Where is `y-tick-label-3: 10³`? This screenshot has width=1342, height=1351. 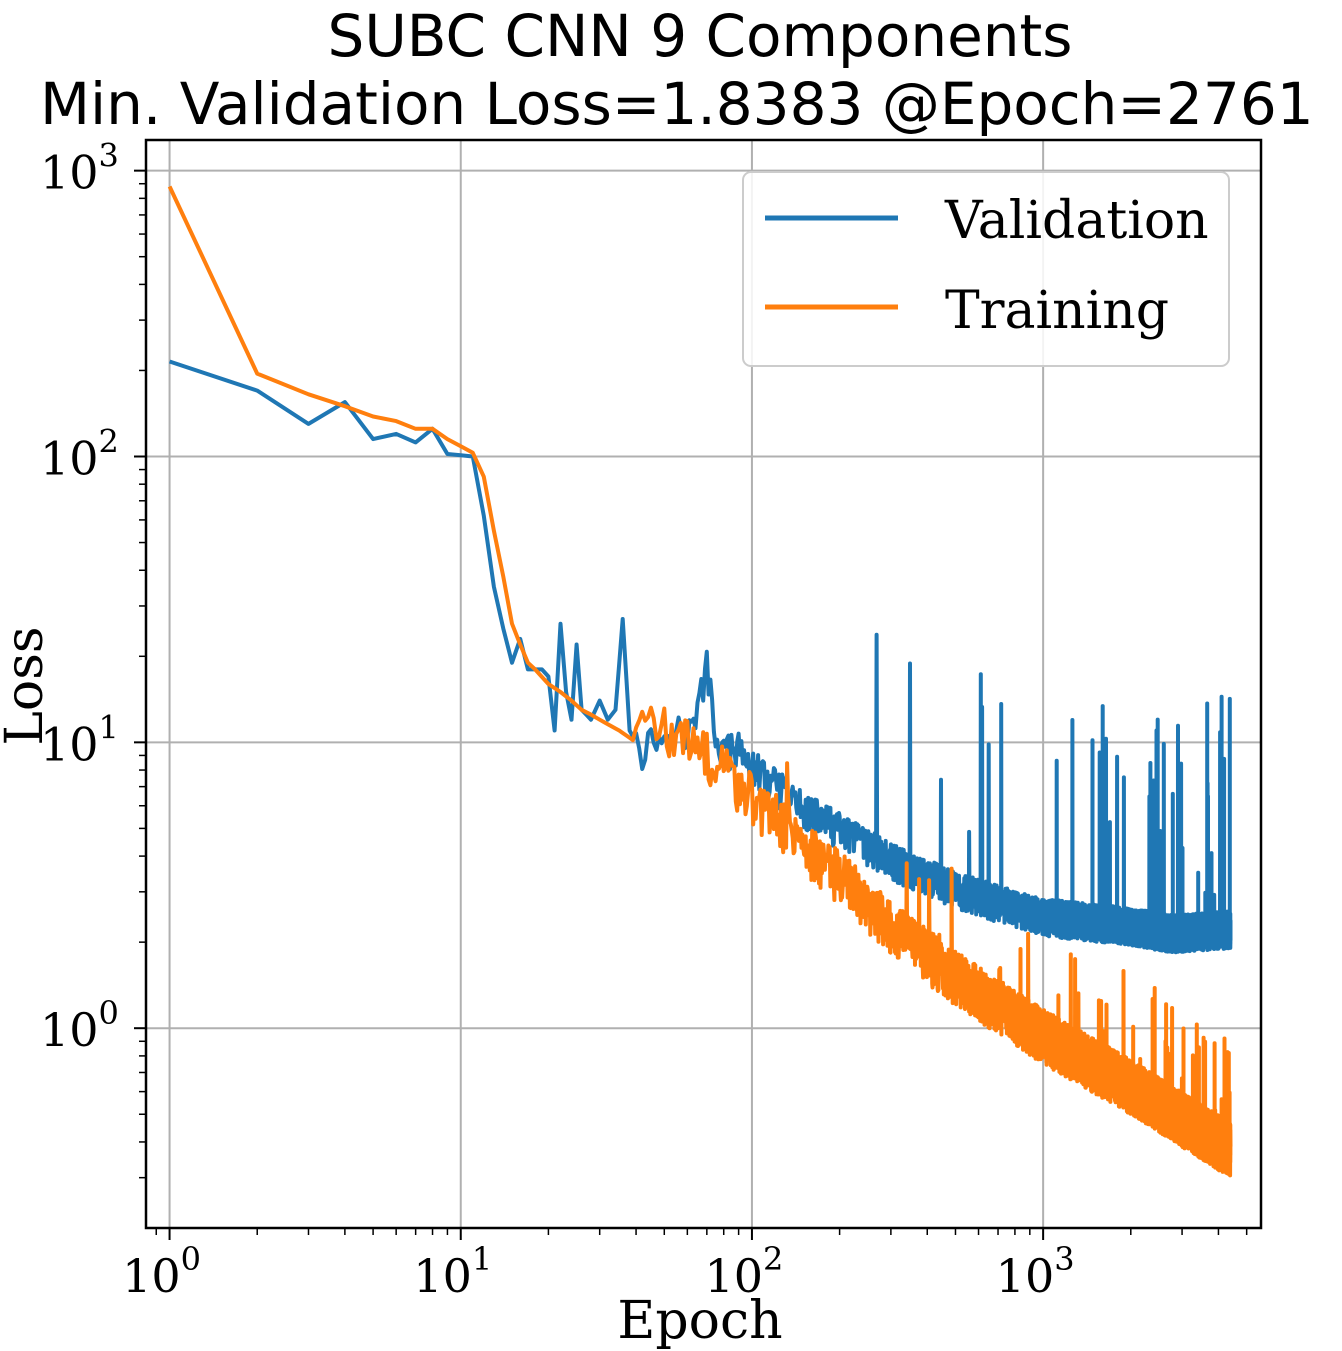
y-tick-label-3: 10³ is located at coordinates (79, 168).